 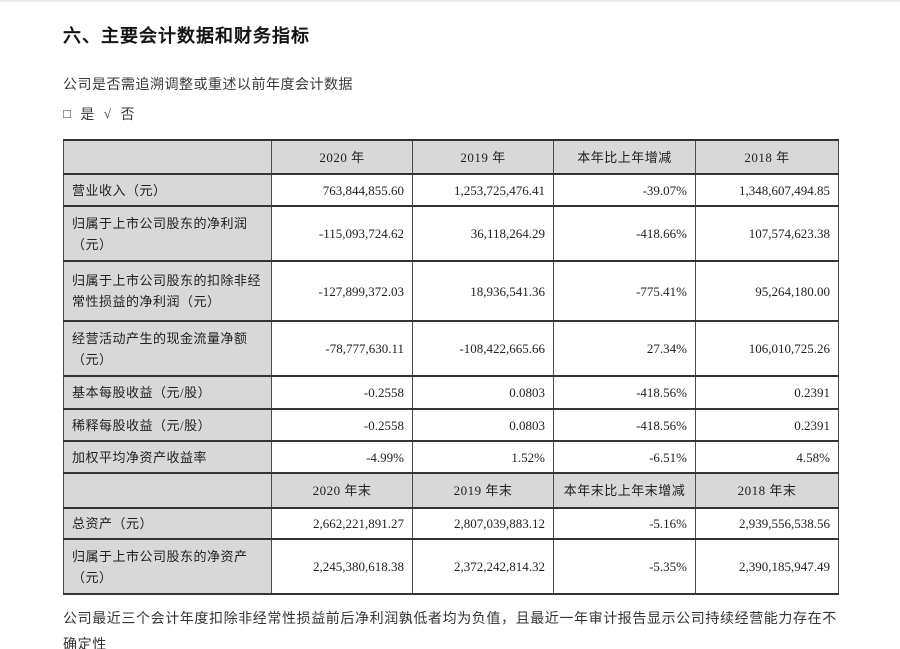 I want to click on table-header-year-end: 2020 年末 2019 年末 本年末比上年末增减 2018 年末, so click(x=451, y=490).